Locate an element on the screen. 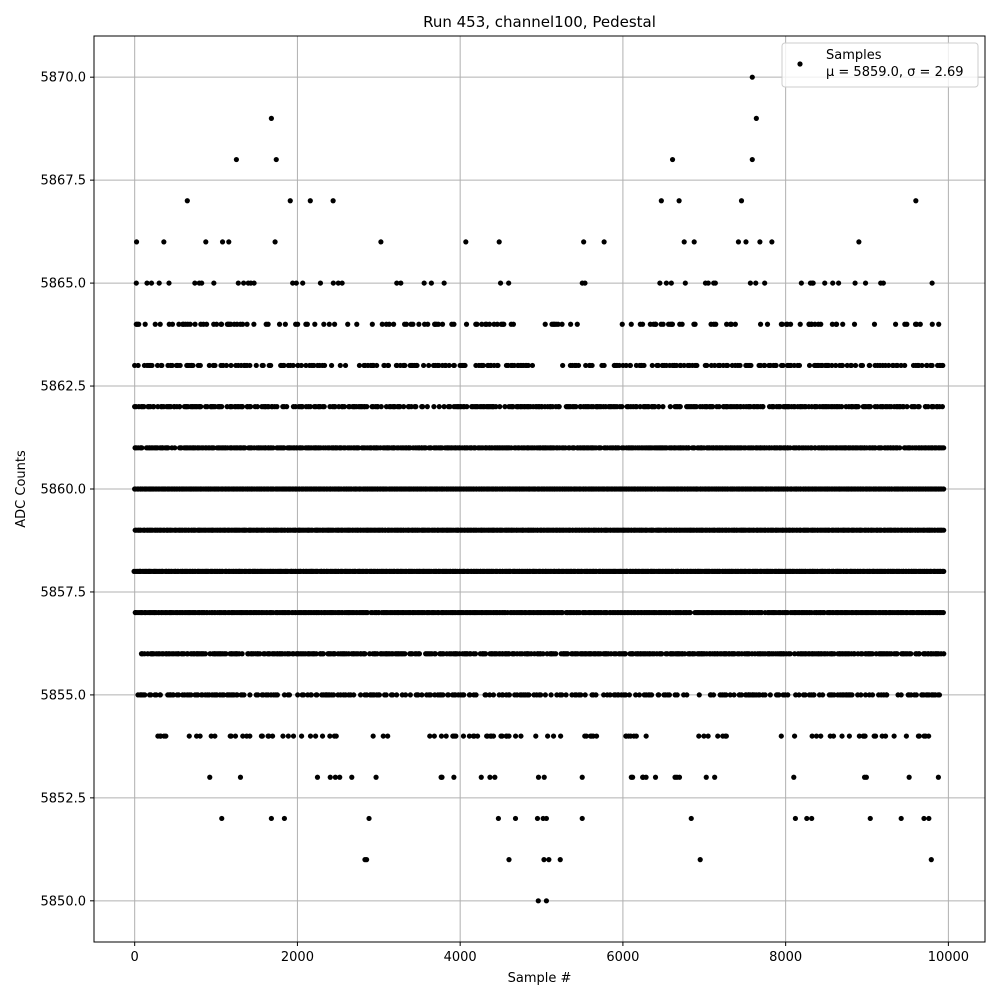  x-tick-label: 8000 is located at coordinates (785, 957).